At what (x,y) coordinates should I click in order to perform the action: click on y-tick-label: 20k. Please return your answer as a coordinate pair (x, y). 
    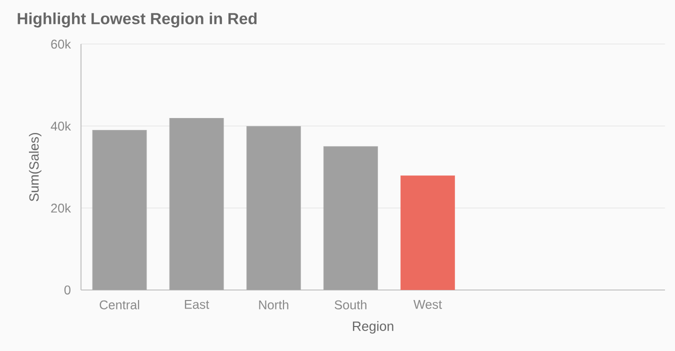
    Looking at the image, I should click on (61, 208).